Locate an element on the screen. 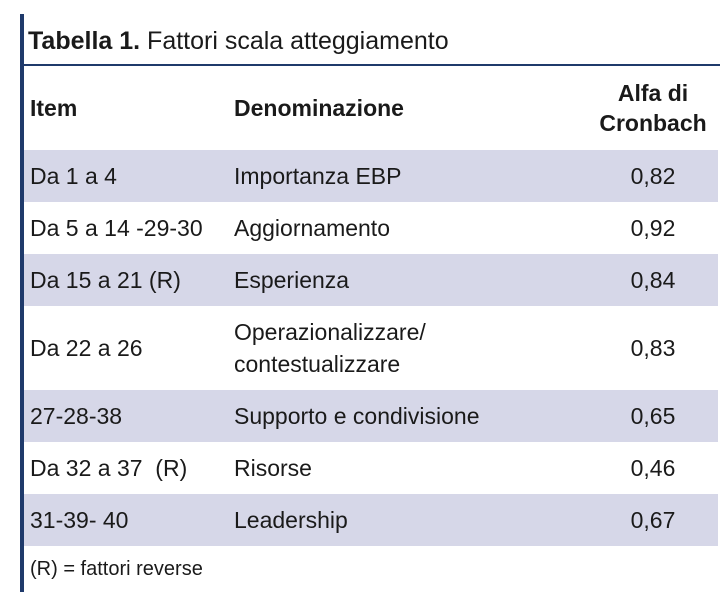  table-row: 31-39- 40 Leadership 0,67 is located at coordinates (371, 520).